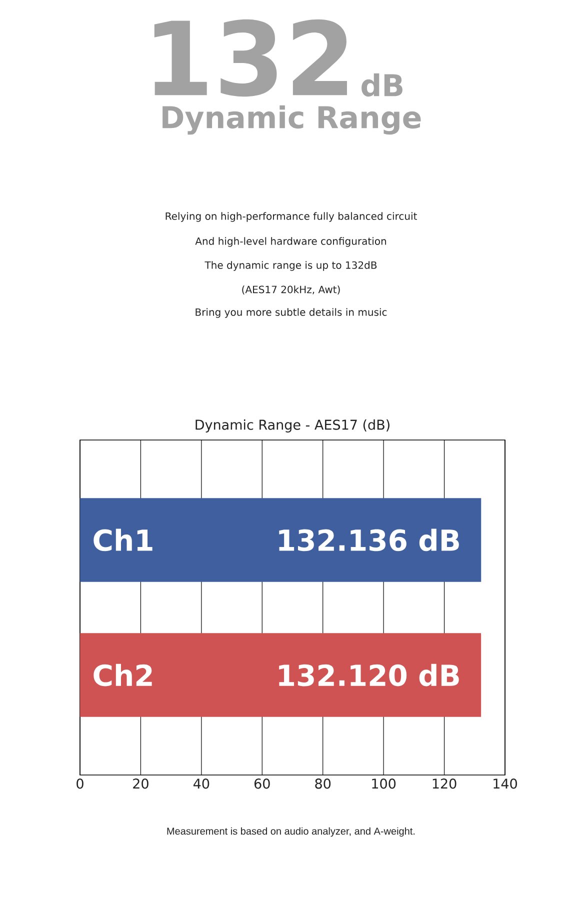 Image resolution: width=583 pixels, height=924 pixels. What do you see at coordinates (123, 675) in the screenshot?
I see `y-tick-label: Ch2` at bounding box center [123, 675].